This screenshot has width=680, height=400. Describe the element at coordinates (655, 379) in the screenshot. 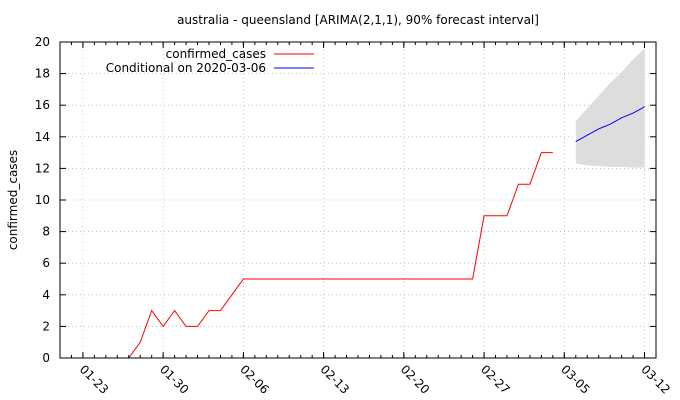

I see `x-tick-label: 03-12` at that location.